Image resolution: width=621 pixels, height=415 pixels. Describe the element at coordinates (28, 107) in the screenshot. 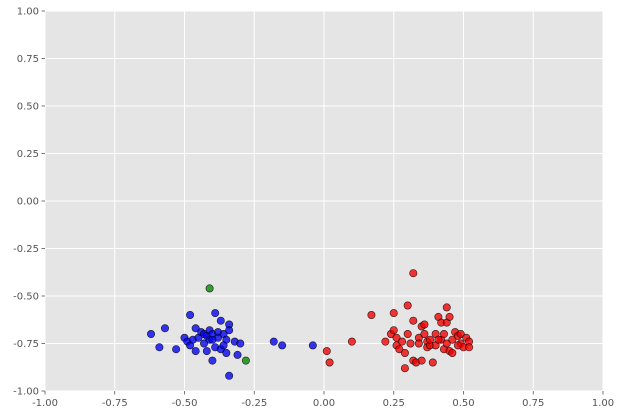

I see `y-tick-label: 0.50` at that location.